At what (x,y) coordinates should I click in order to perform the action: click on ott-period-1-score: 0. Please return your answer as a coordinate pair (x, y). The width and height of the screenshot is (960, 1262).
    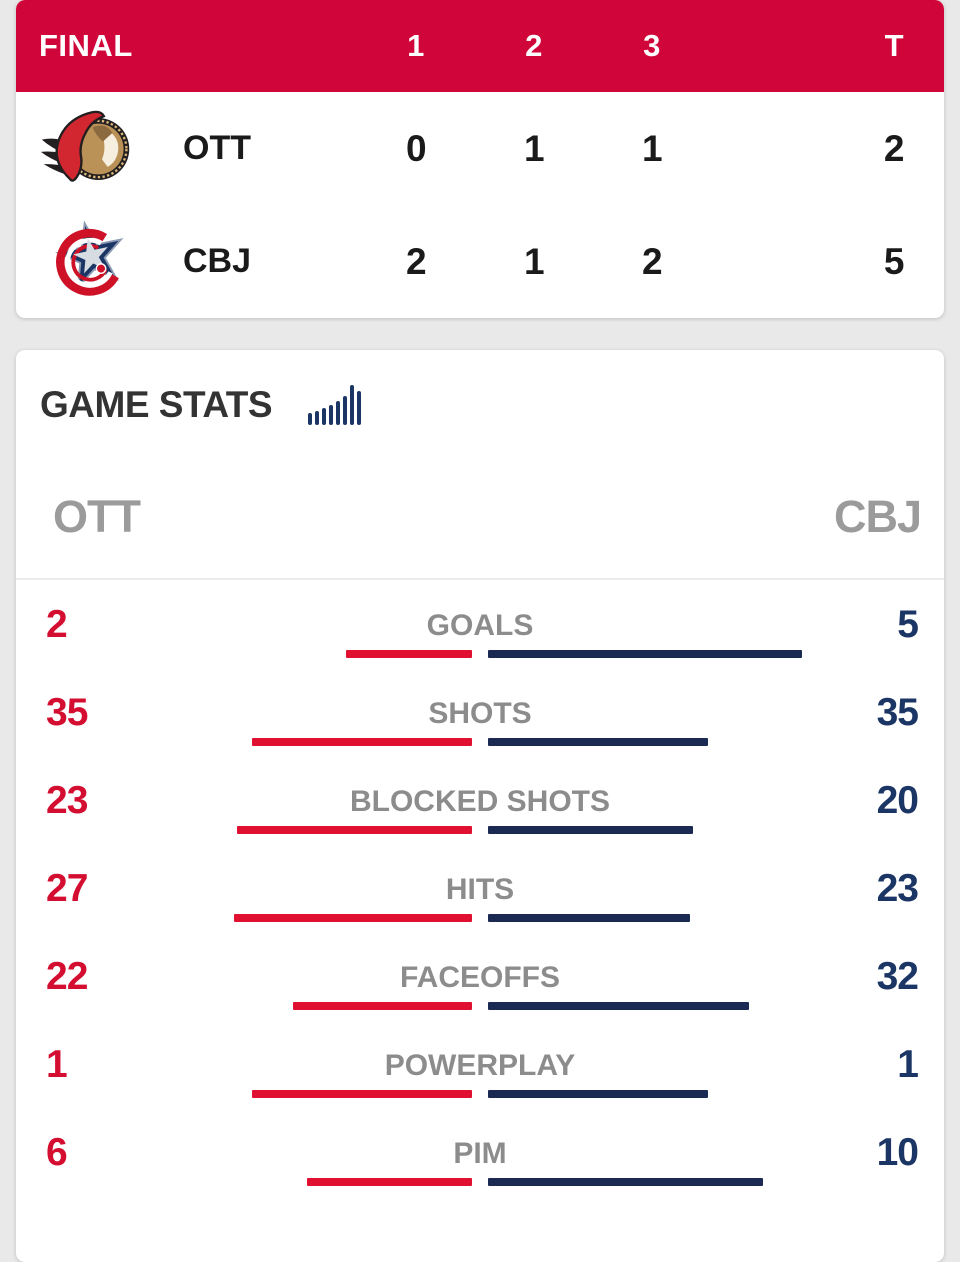
    Looking at the image, I should click on (416, 148).